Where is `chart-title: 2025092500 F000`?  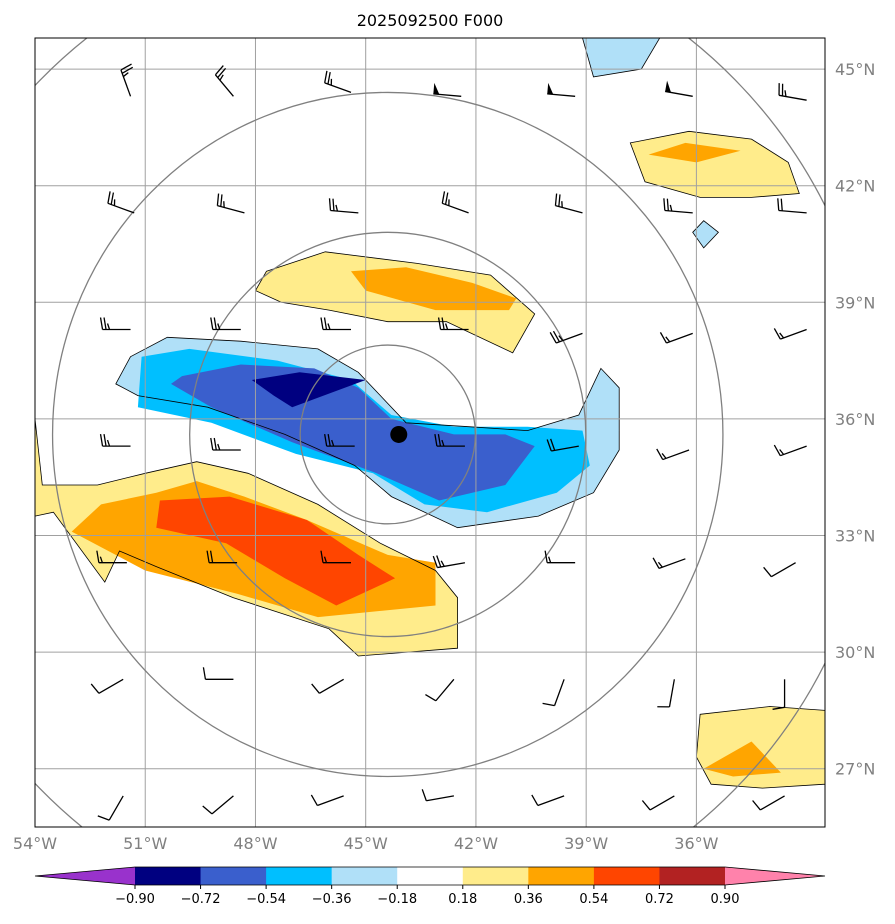 chart-title: 2025092500 F000 is located at coordinates (430, 20).